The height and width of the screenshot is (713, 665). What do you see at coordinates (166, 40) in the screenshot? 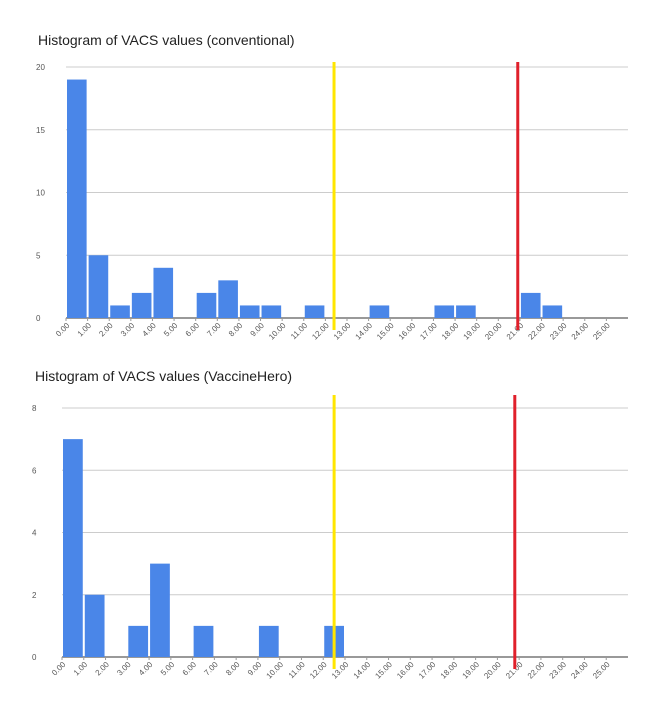
I see `chart-title: Histogram of VACS values (conventional)` at bounding box center [166, 40].